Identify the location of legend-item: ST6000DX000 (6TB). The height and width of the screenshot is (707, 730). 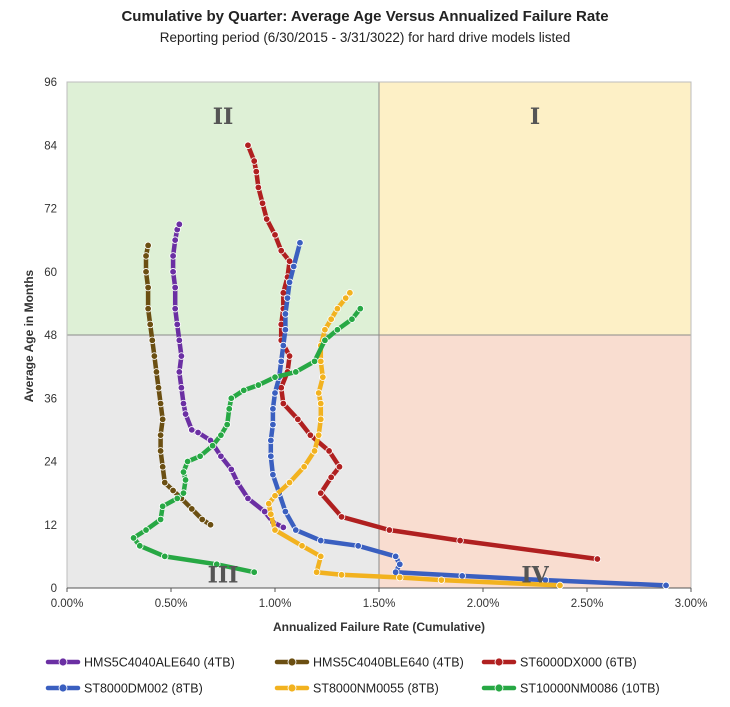
(559, 663).